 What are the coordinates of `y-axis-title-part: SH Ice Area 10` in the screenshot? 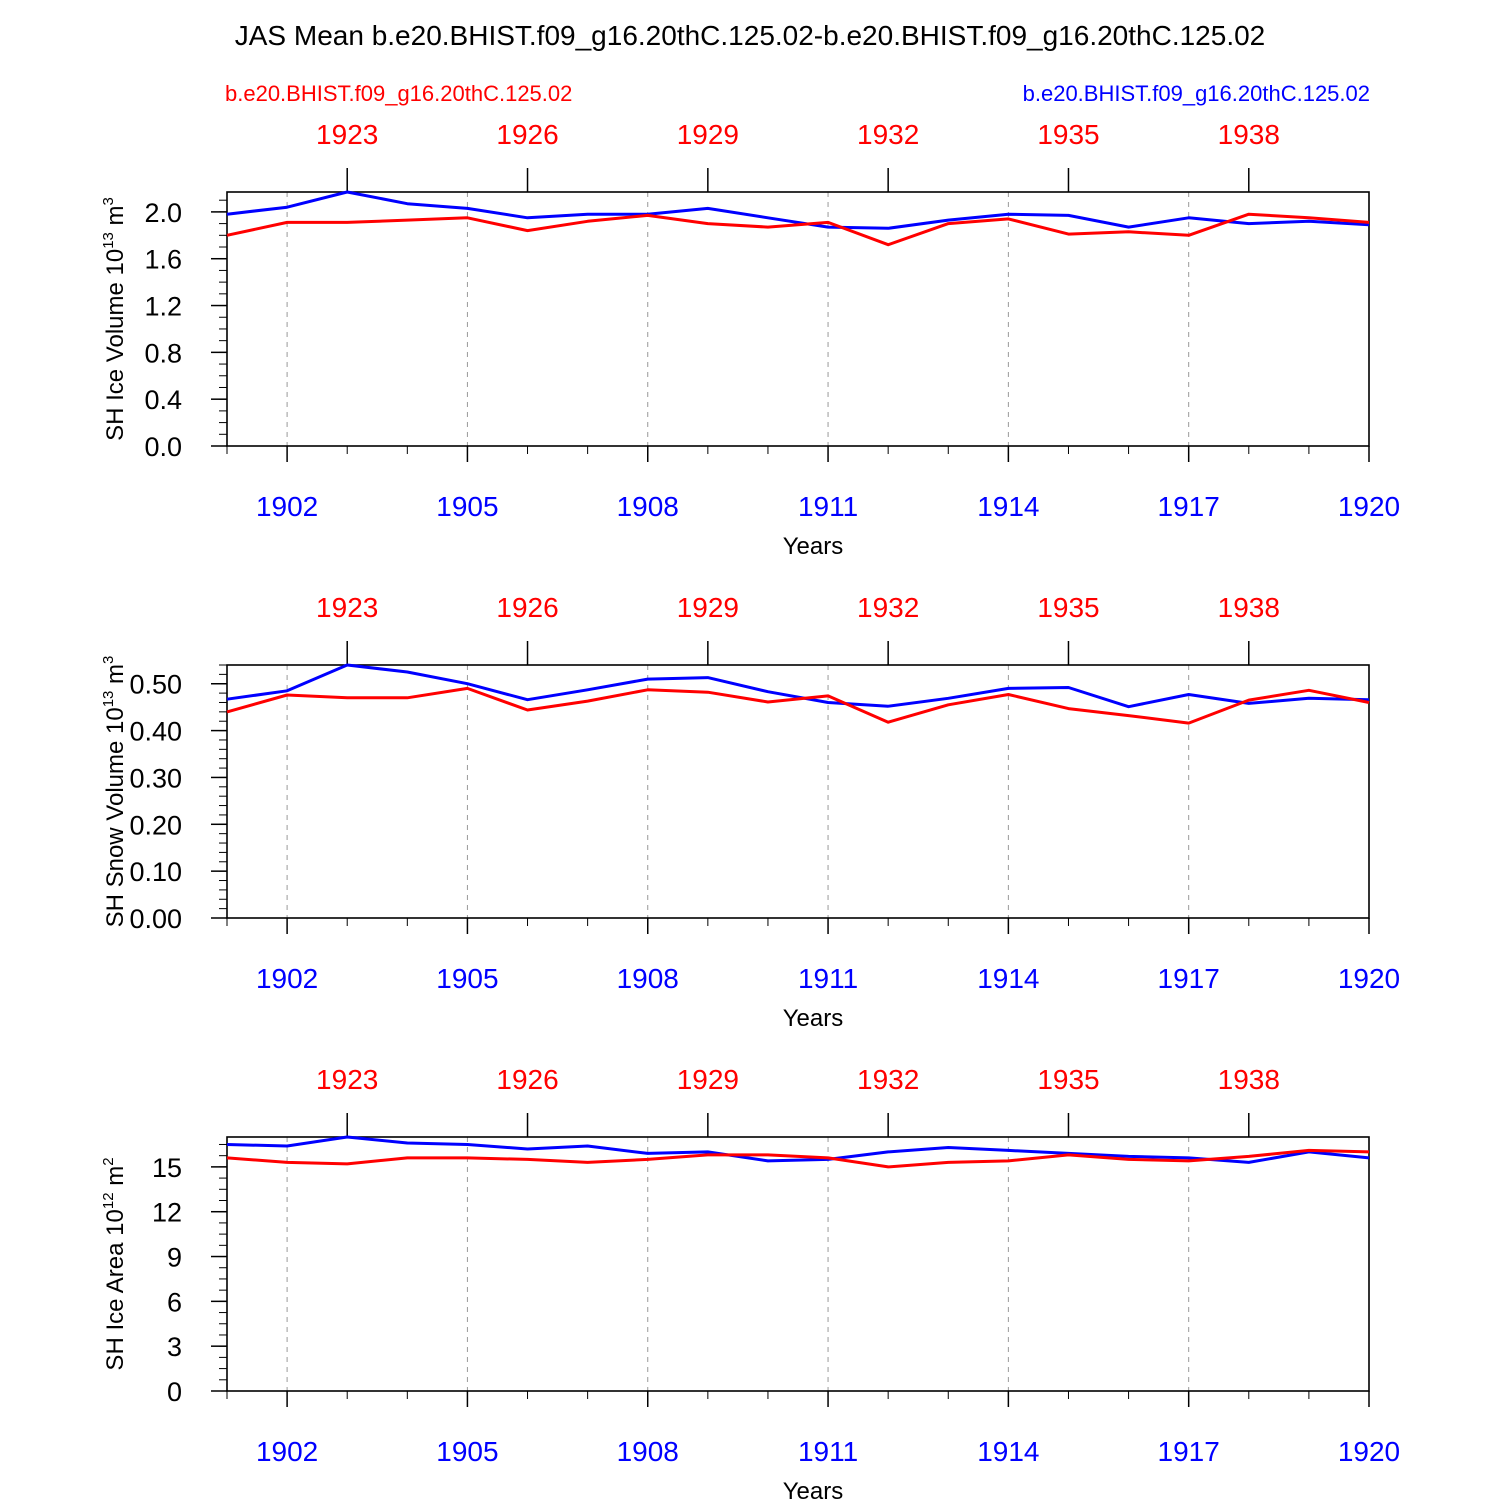 It's located at (115, 1289).